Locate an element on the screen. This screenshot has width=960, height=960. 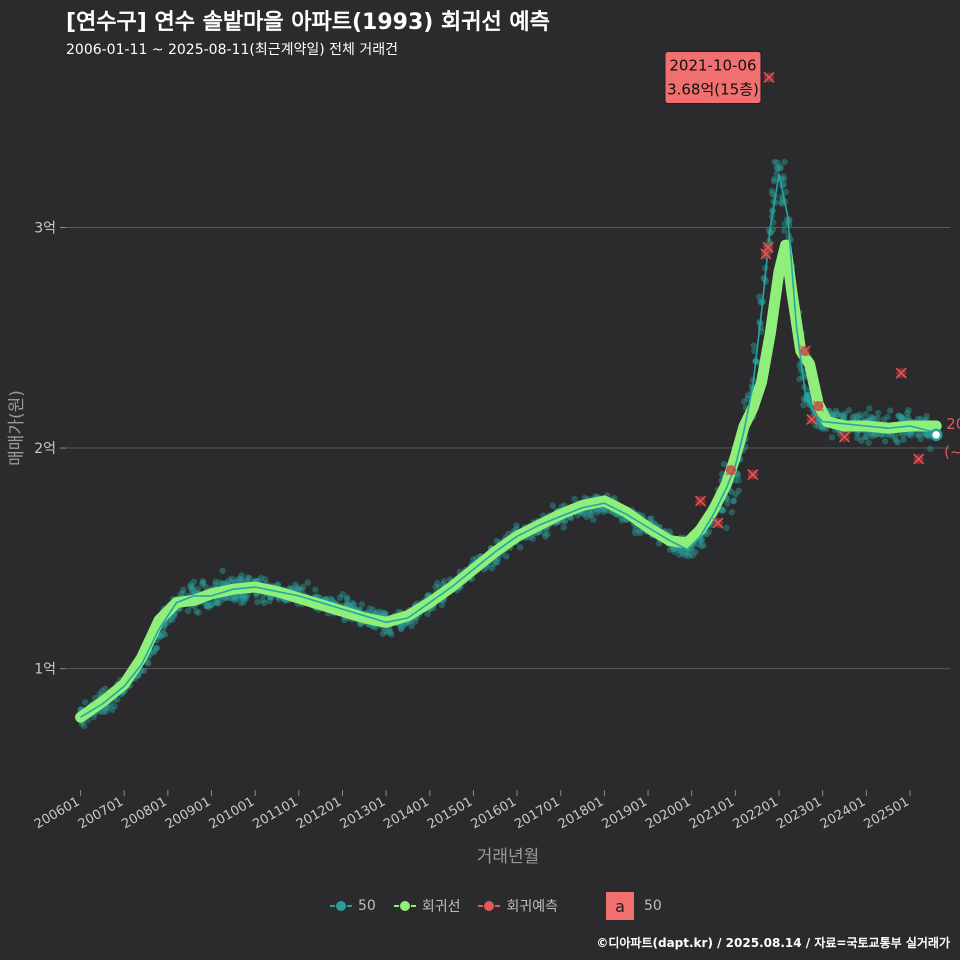
x-tick-label: 202401 is located at coordinates (843, 813).